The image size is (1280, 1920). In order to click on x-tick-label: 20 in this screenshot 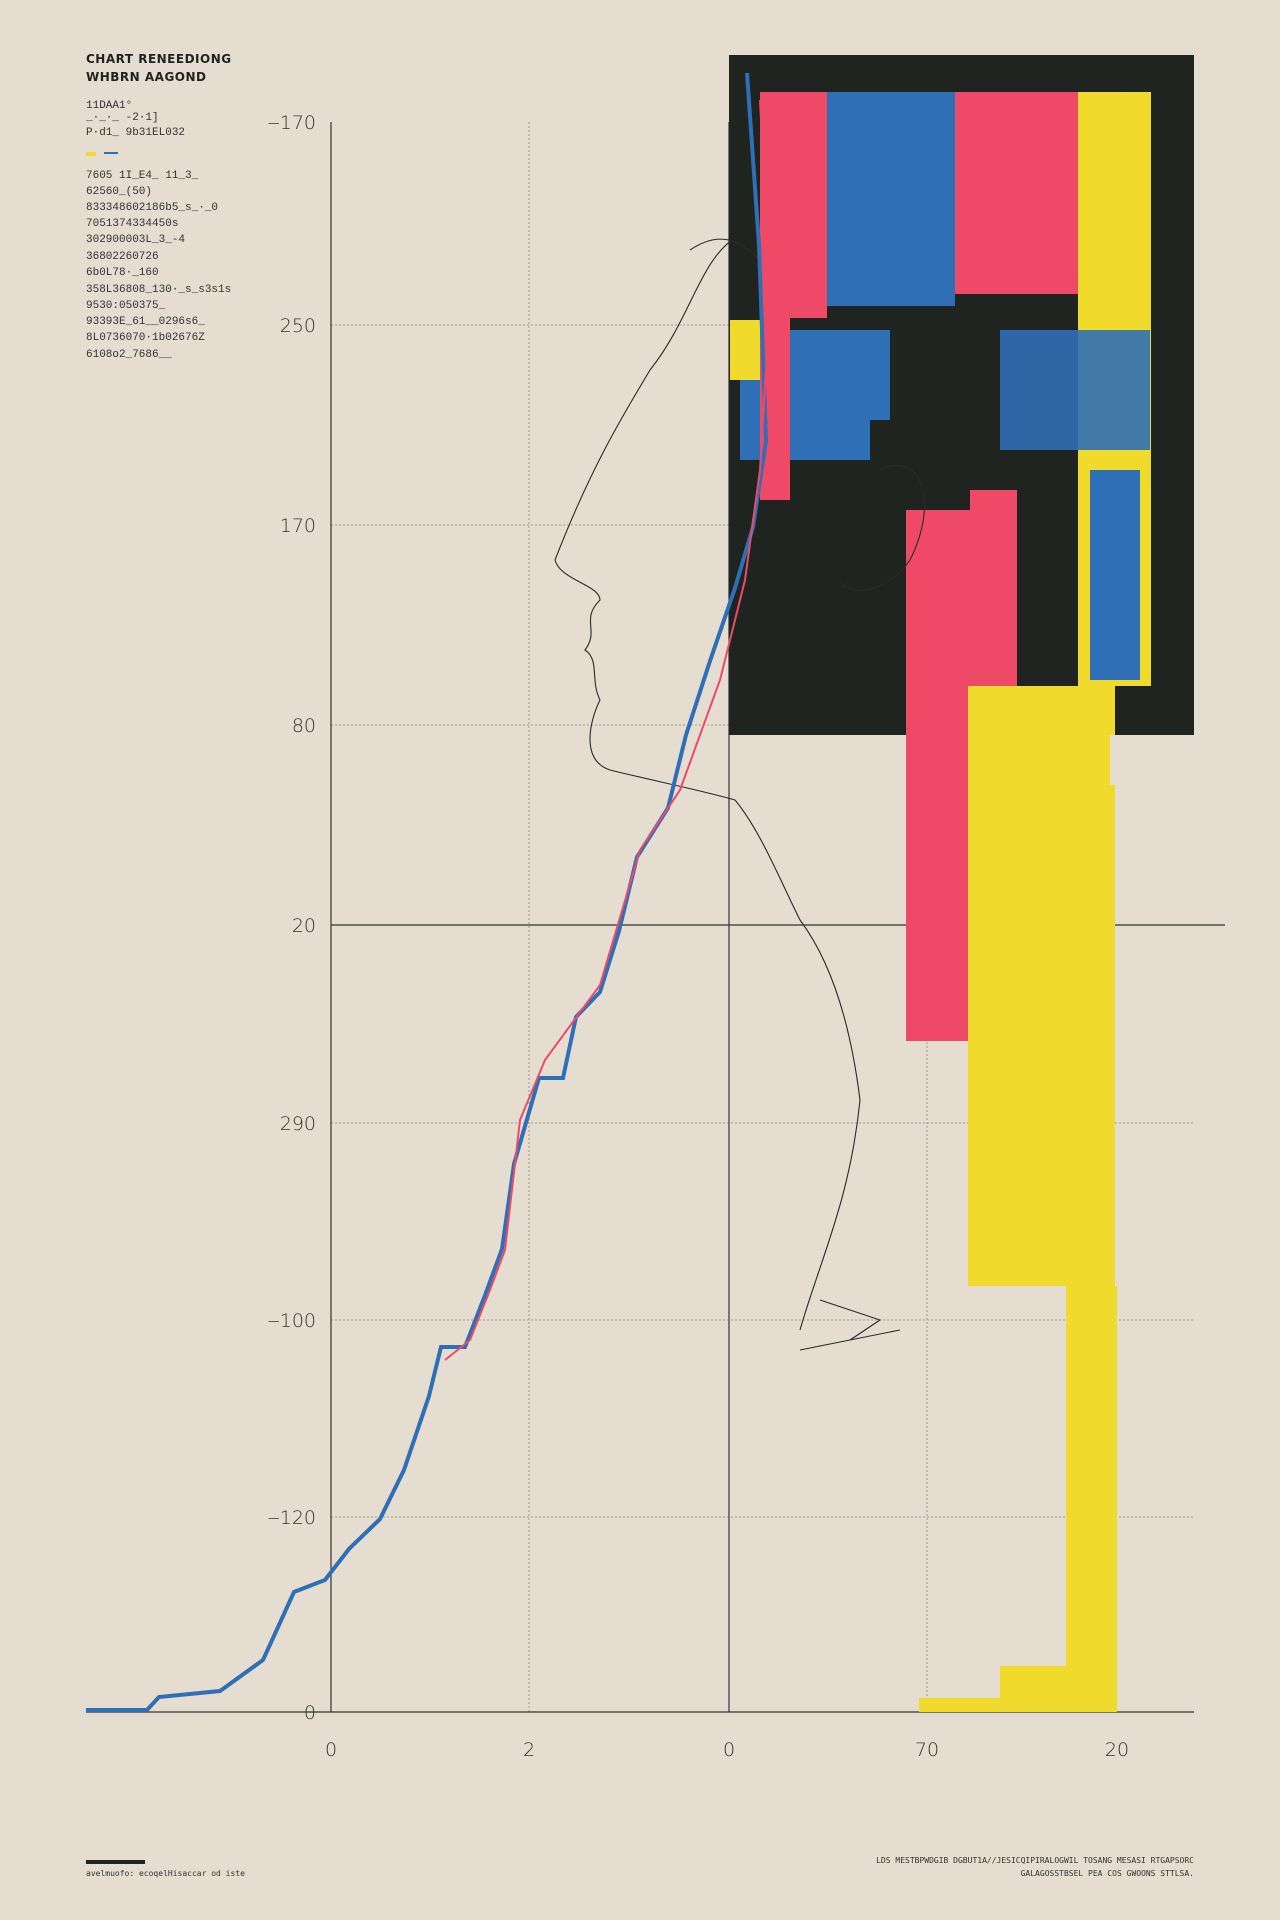, I will do `click(1117, 1750)`.